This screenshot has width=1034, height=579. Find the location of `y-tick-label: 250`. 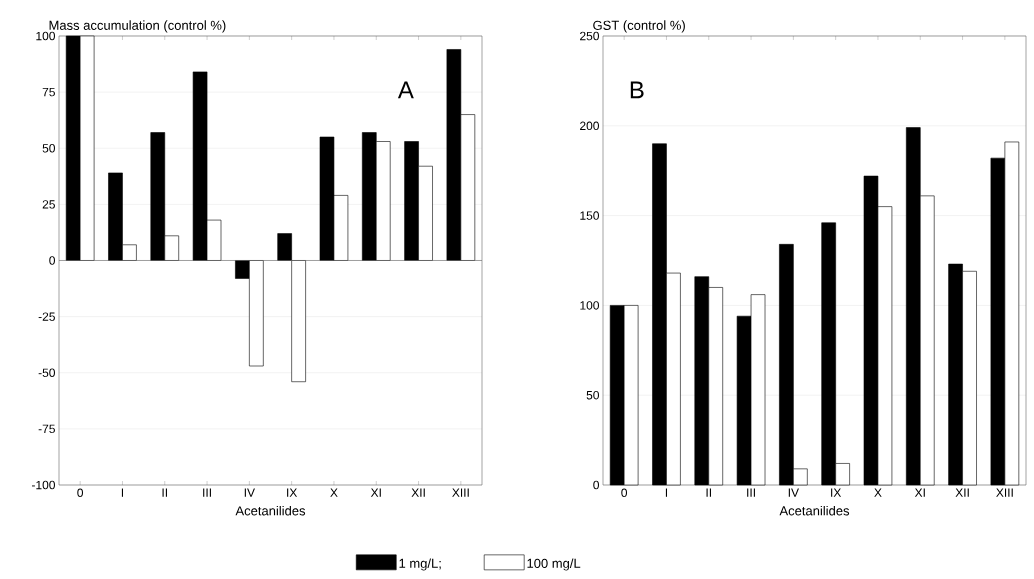

y-tick-label: 250 is located at coordinates (590, 36).